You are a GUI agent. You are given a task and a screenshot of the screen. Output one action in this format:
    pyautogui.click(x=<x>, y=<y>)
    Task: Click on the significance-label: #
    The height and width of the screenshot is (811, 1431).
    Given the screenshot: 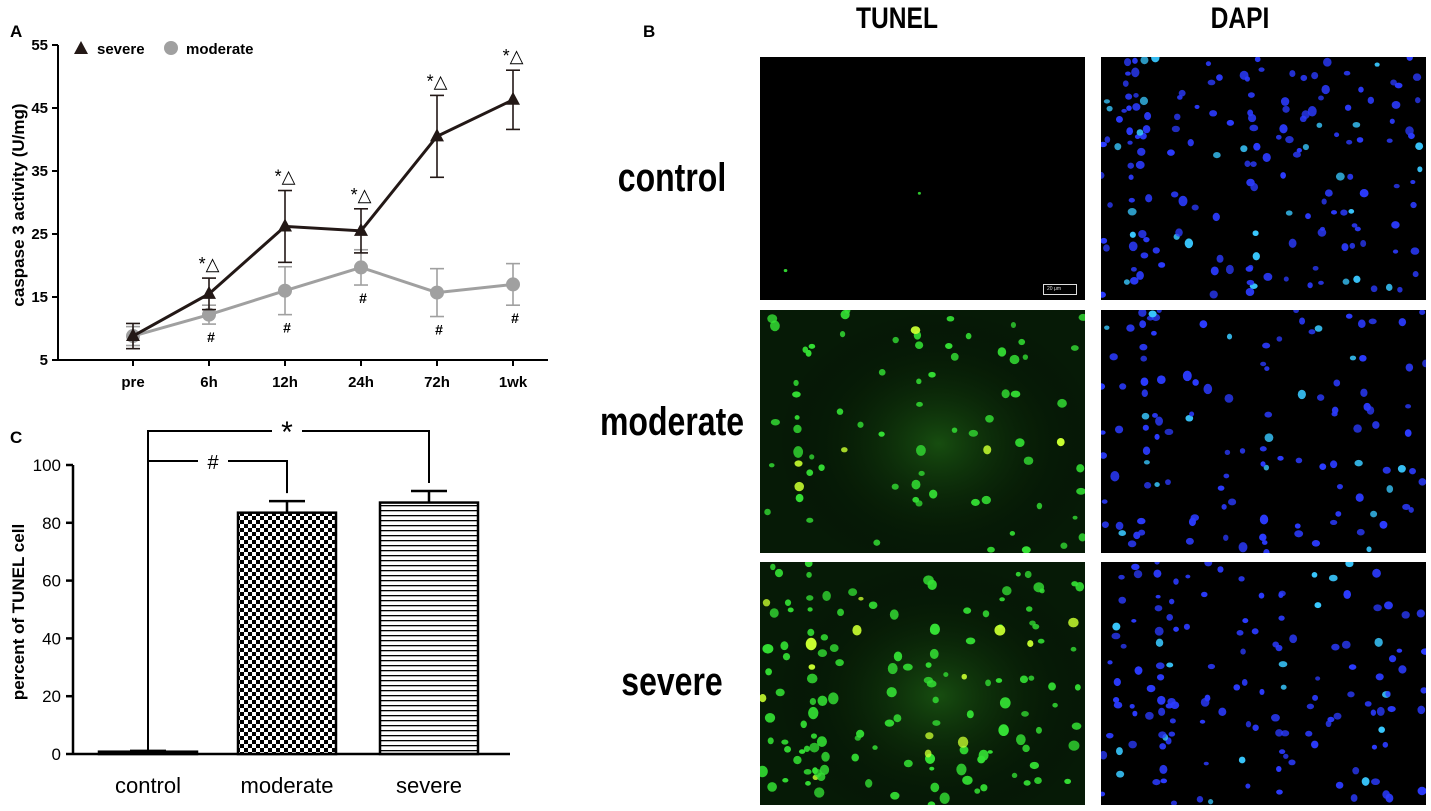 What is the action you would take?
    pyautogui.click(x=213, y=463)
    